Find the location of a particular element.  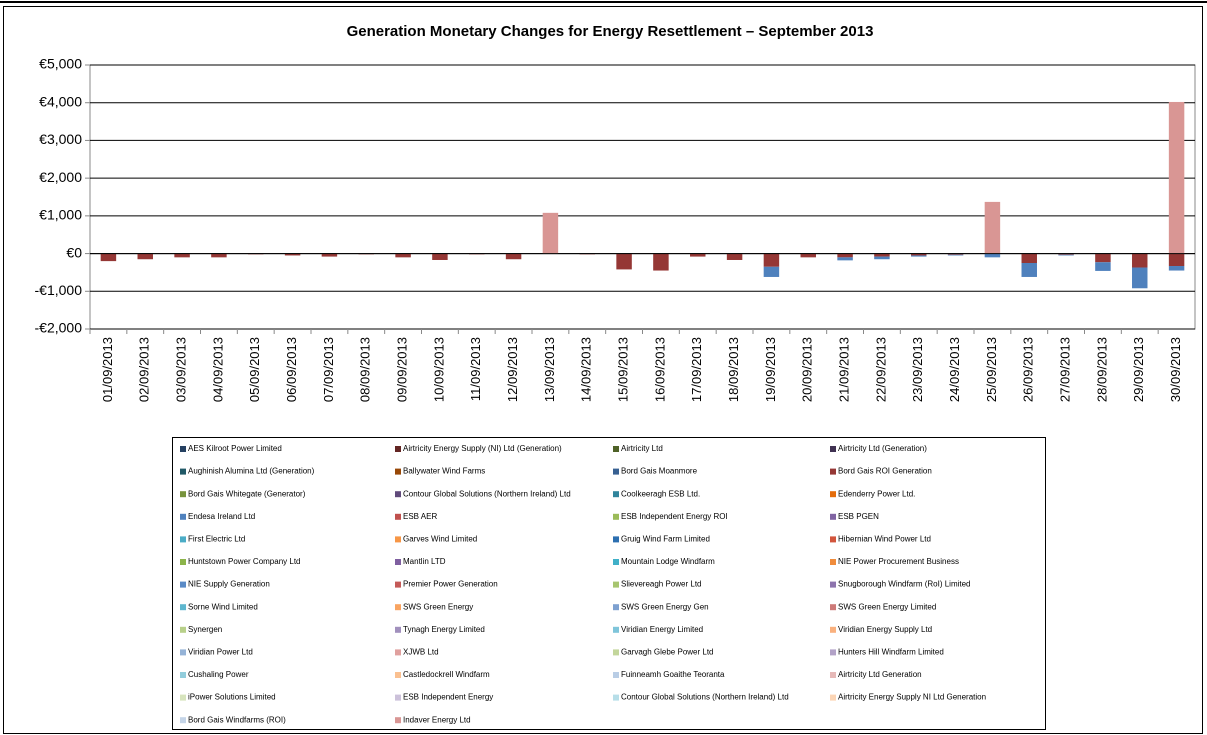

legend-label: Edenderry Power Ltd. is located at coordinates (876, 493).